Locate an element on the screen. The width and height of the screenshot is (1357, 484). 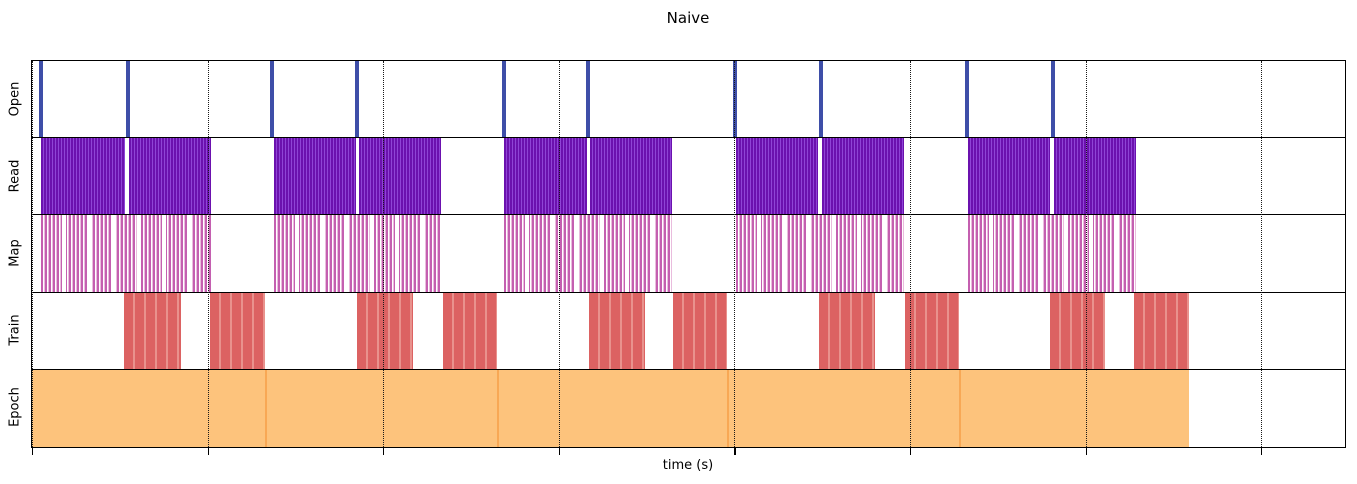
y-axis-label-read: Read is located at coordinates (15, 176).